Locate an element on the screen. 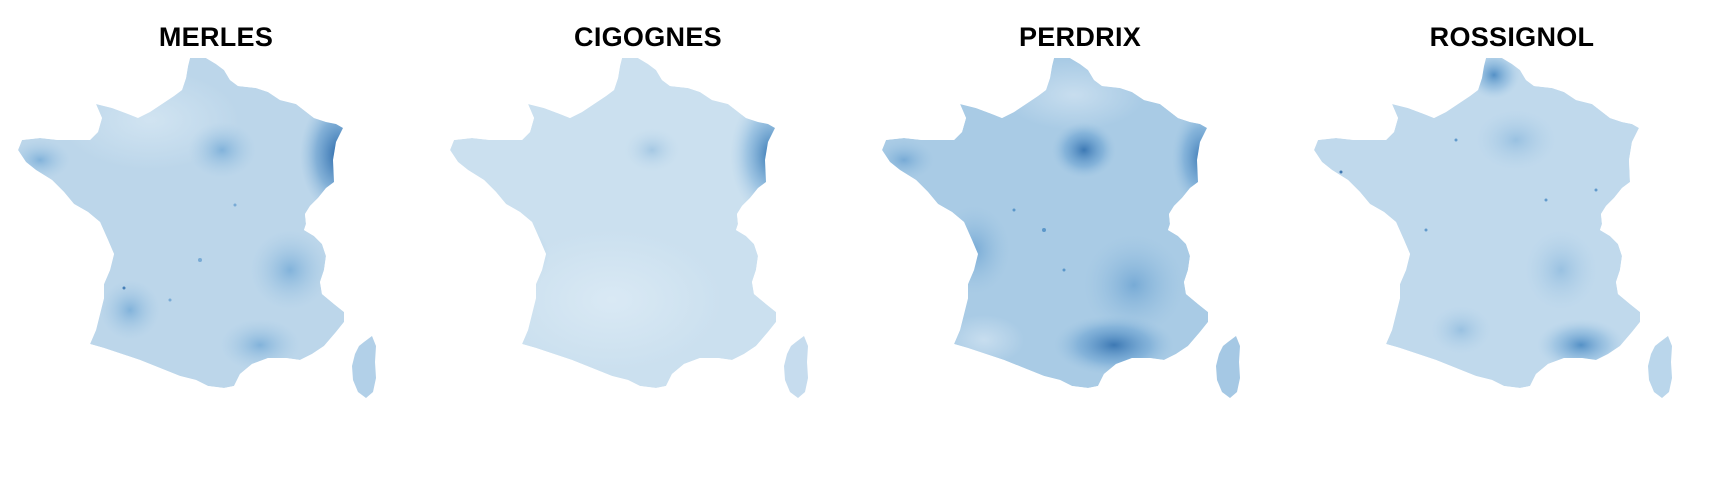 The width and height of the screenshot is (1728, 480). lyon-hotspot is located at coordinates (290, 270).